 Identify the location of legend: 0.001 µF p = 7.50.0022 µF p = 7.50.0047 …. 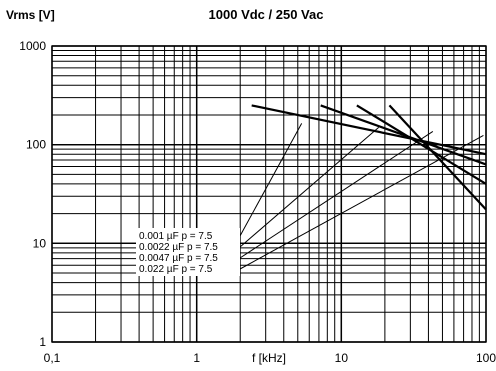
(178, 253).